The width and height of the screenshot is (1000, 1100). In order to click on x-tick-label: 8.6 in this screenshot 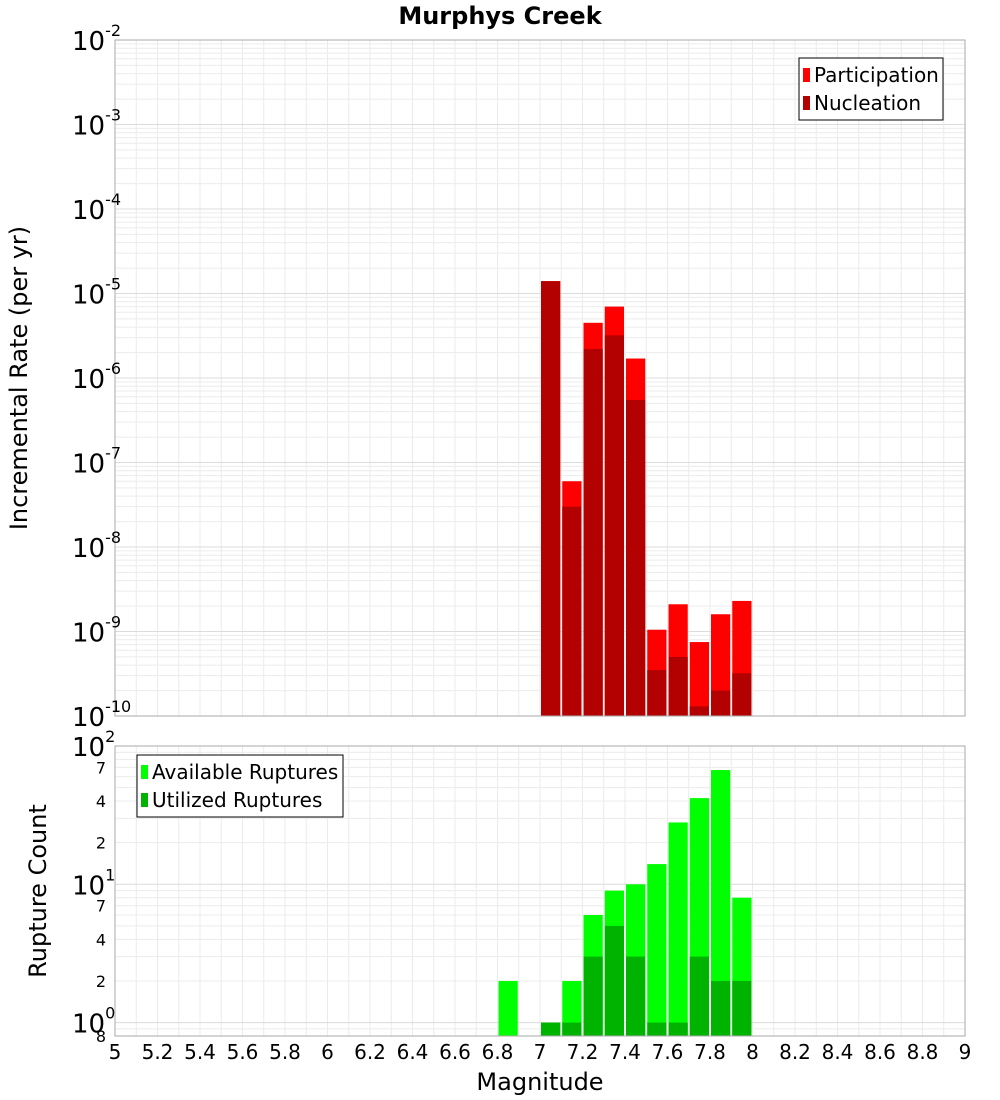, I will do `click(880, 1052)`.